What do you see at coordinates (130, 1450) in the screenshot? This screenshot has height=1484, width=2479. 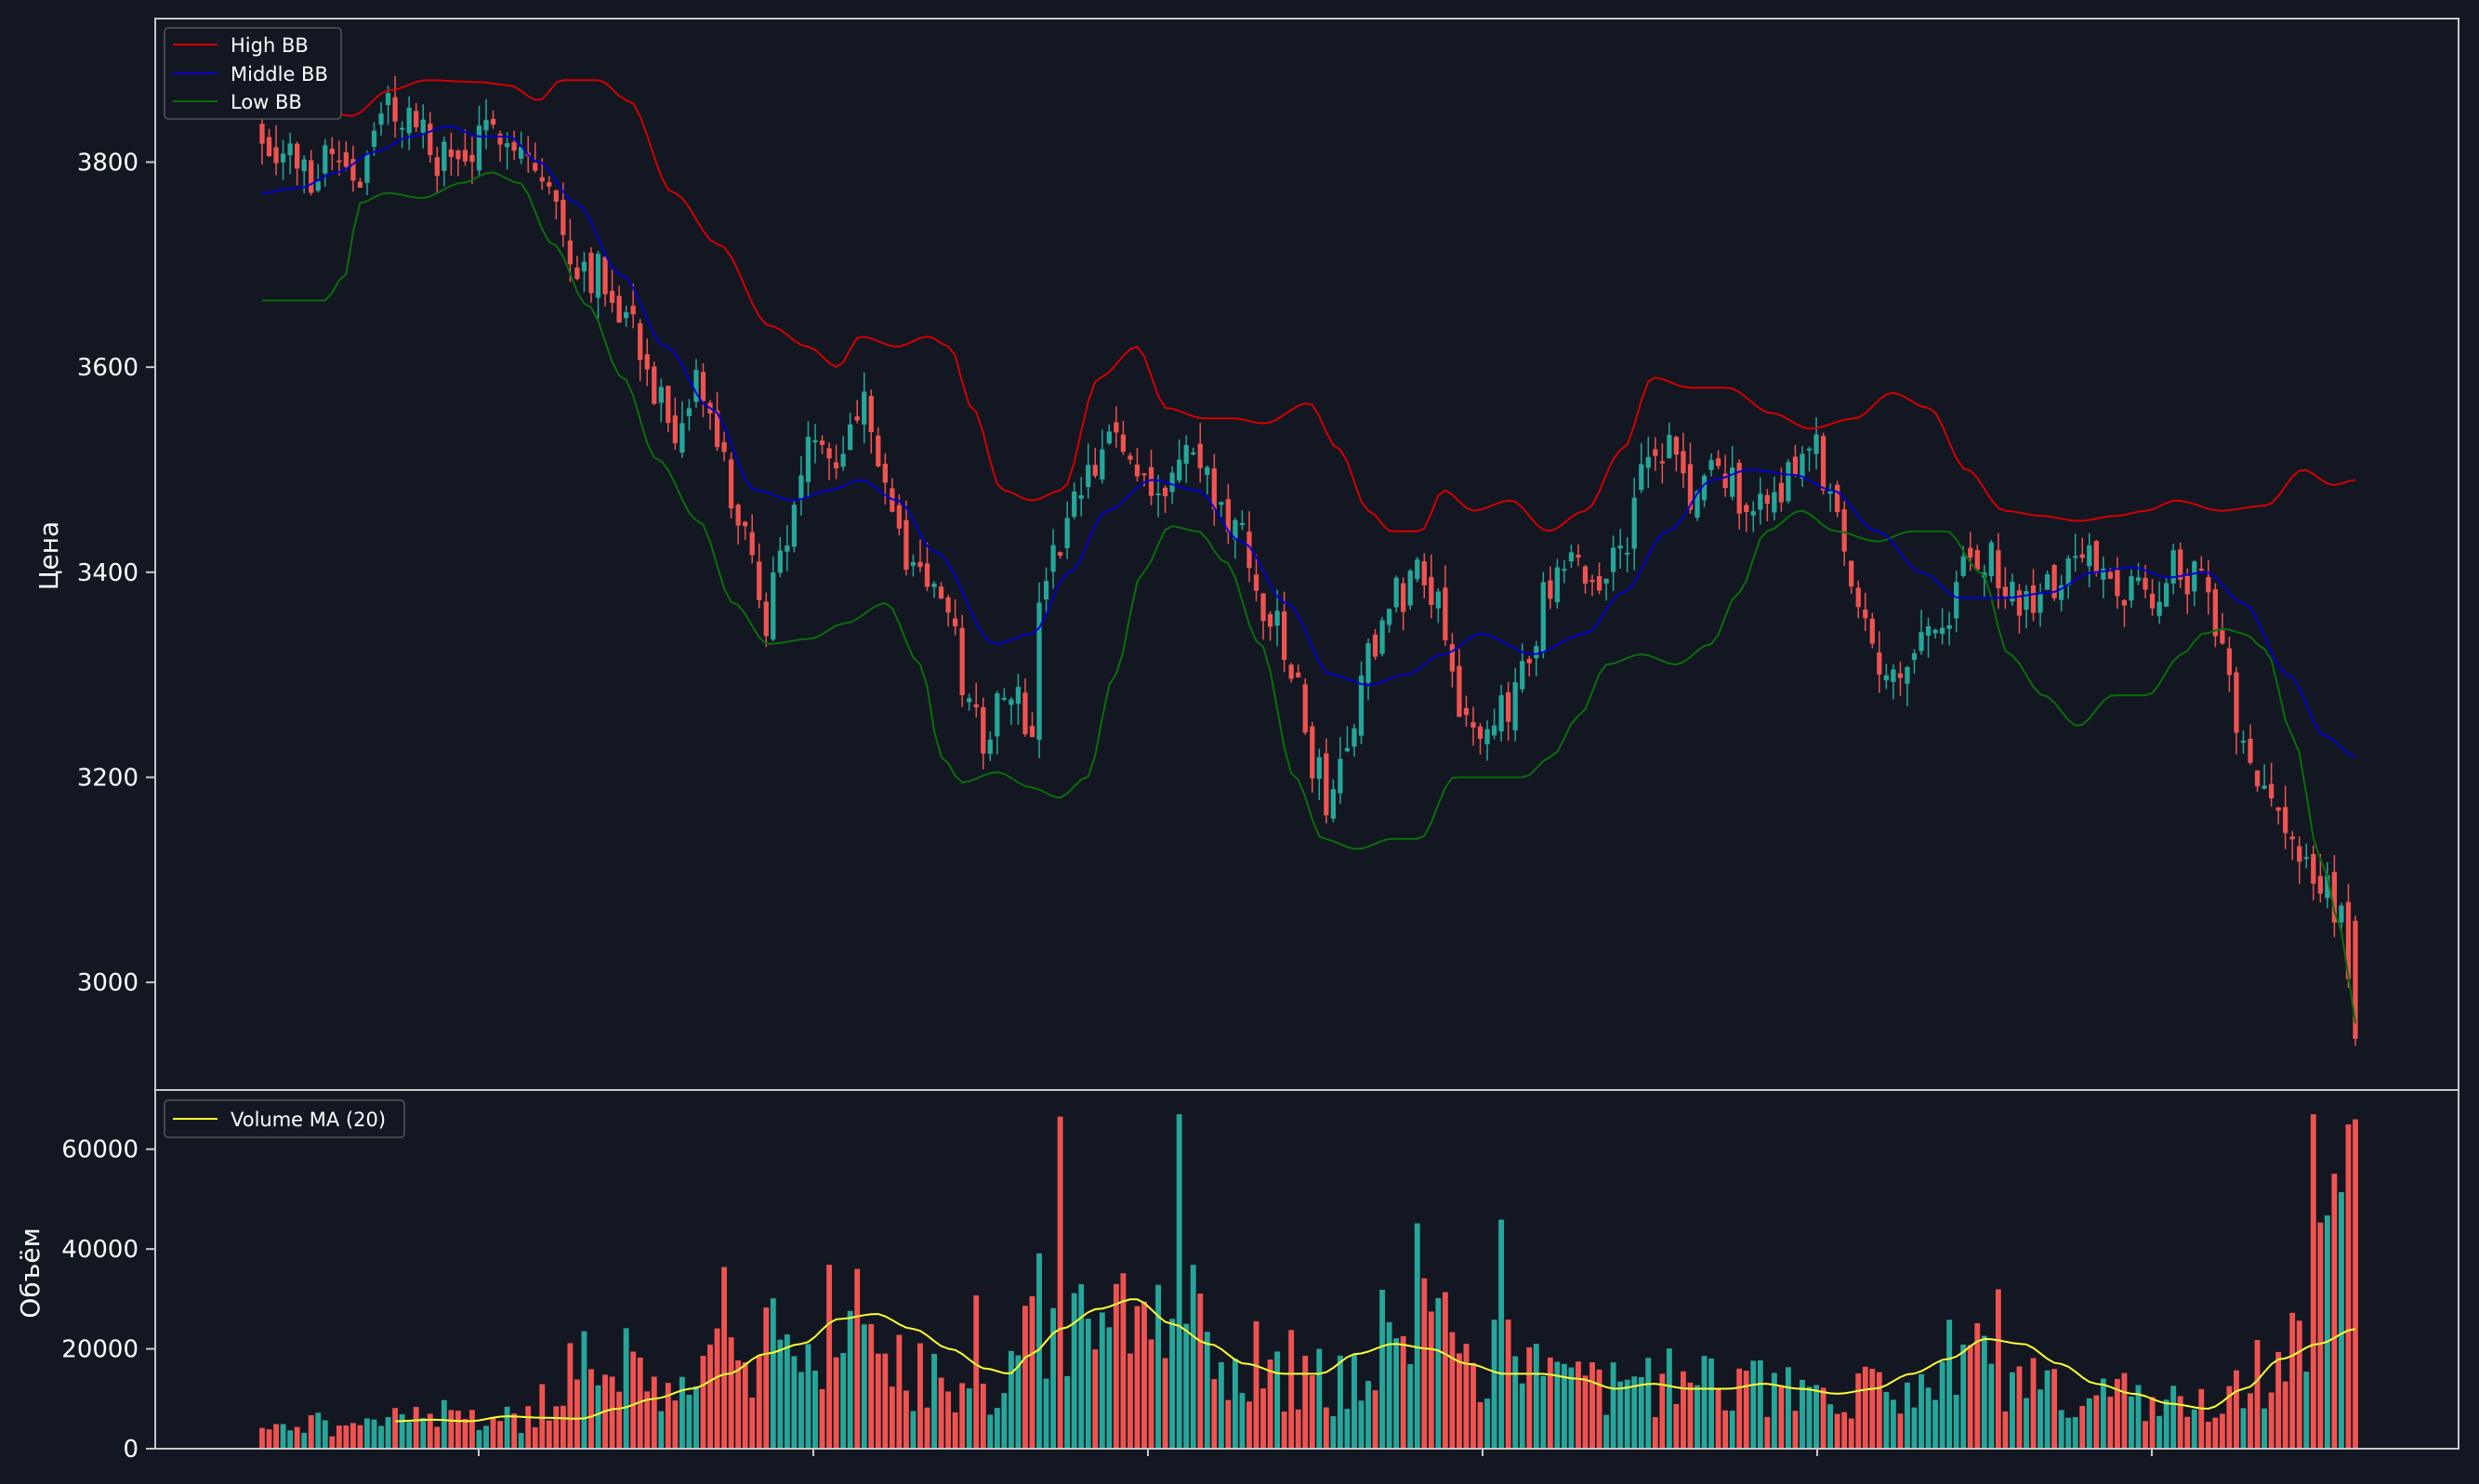 I see `volume-y-tick-label: 0` at bounding box center [130, 1450].